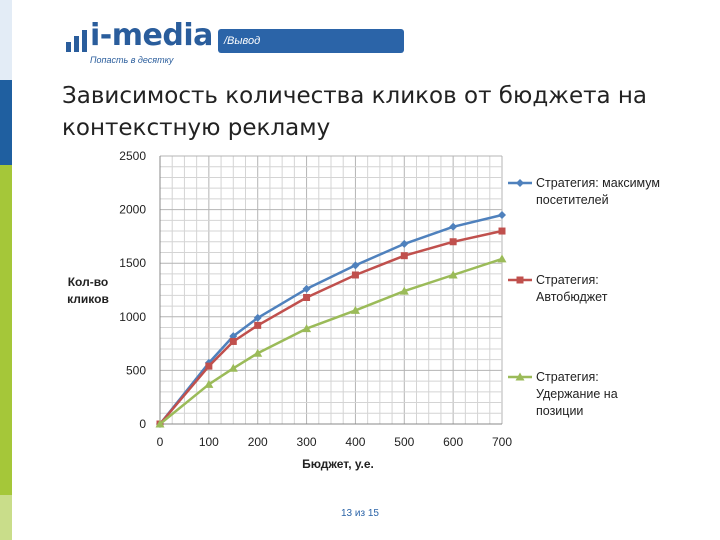  I want to click on y-tick-label: 2000, so click(132, 210).